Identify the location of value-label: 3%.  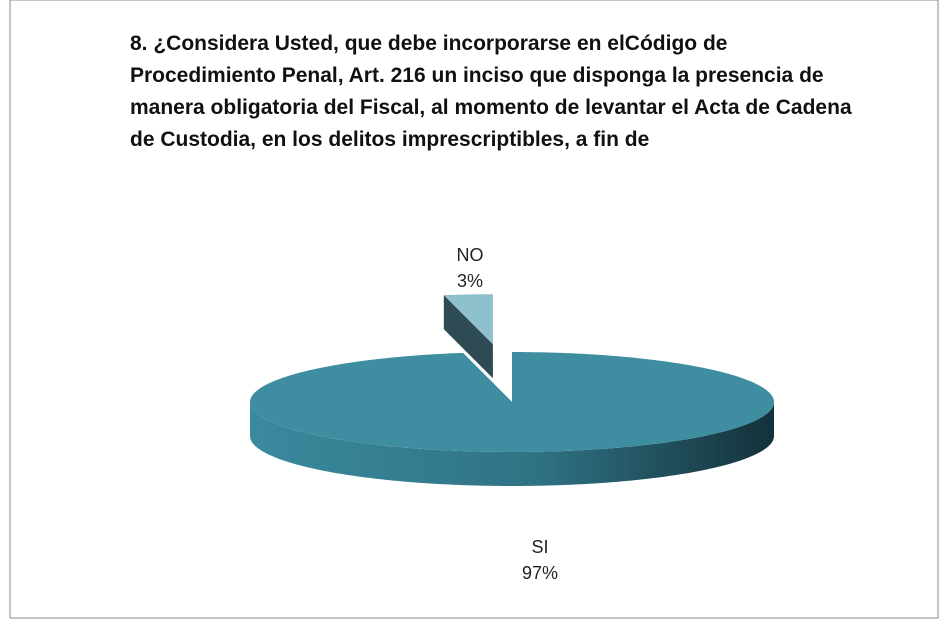
(470, 281).